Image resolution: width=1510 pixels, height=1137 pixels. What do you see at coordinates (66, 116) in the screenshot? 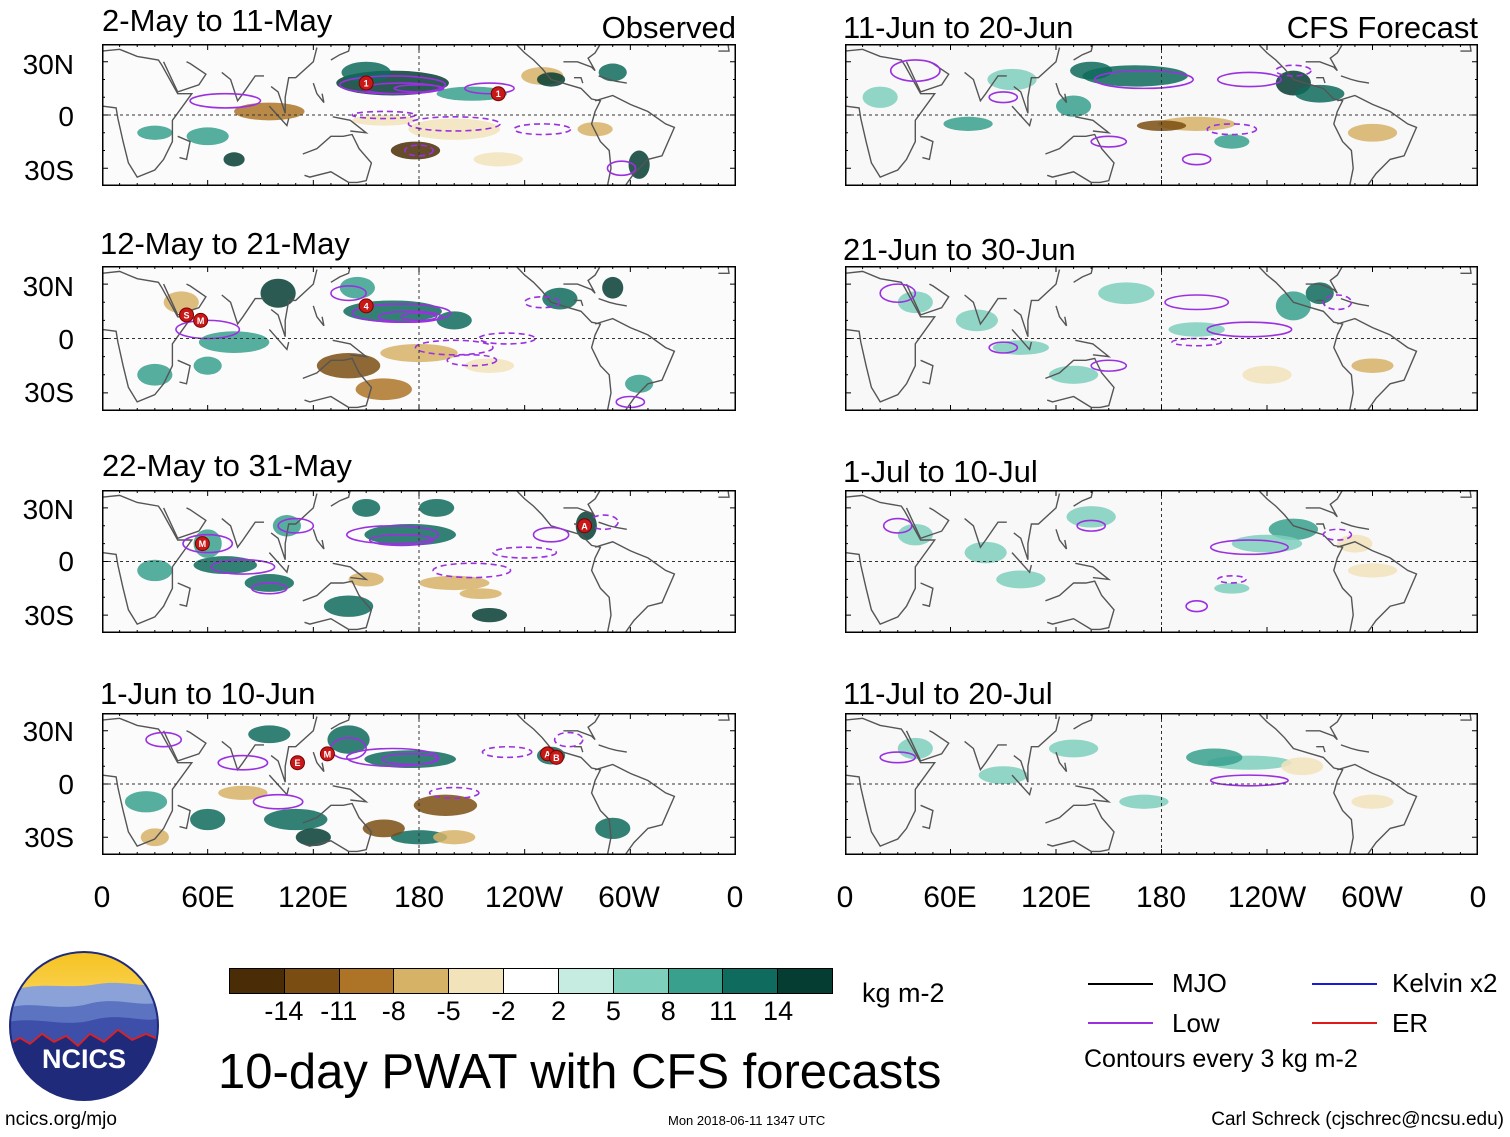
I see `lat-label-eq: 0` at bounding box center [66, 116].